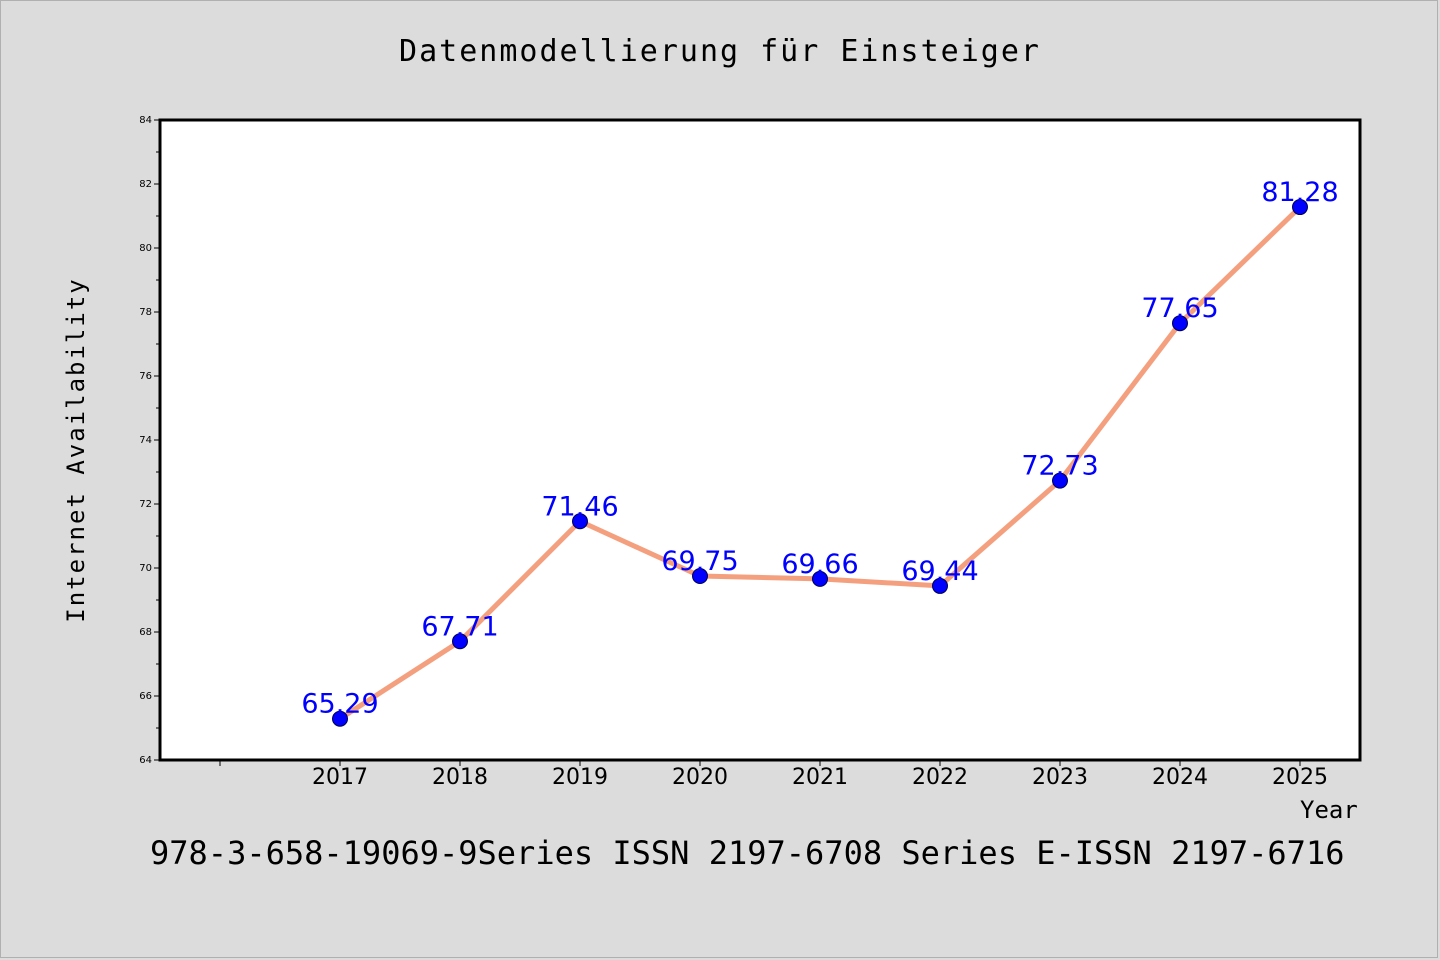 The height and width of the screenshot is (960, 1440). Describe the element at coordinates (700, 777) in the screenshot. I see `x-tick-label: 2020` at that location.